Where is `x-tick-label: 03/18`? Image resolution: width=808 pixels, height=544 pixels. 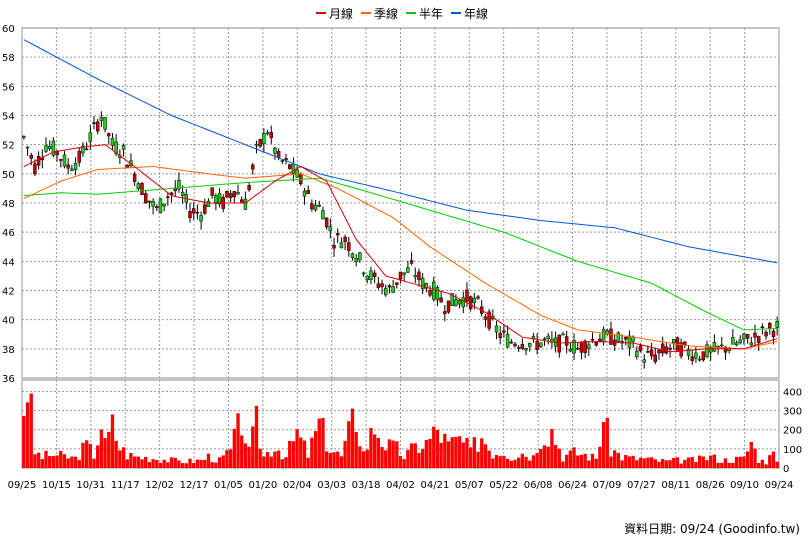 x-tick-label: 03/18 is located at coordinates (366, 485).